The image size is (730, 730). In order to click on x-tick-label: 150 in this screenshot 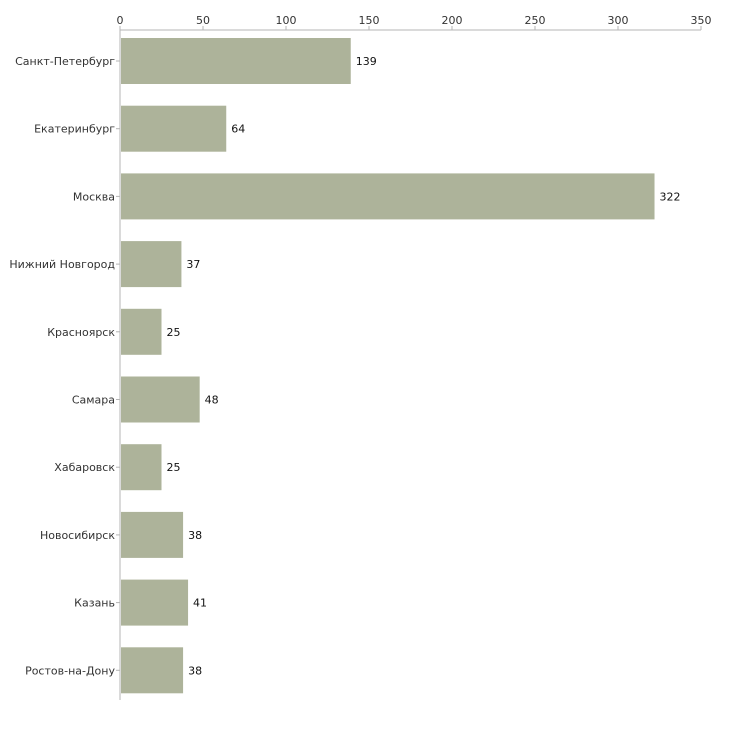, I will do `click(369, 20)`.